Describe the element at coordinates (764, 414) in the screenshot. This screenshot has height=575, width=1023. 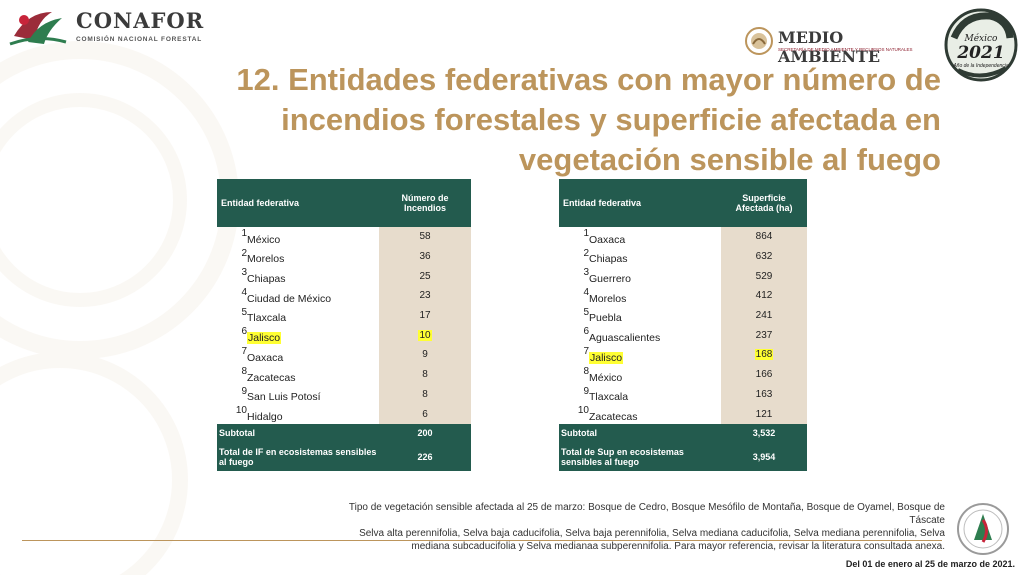
I see `area-value: 121` at that location.